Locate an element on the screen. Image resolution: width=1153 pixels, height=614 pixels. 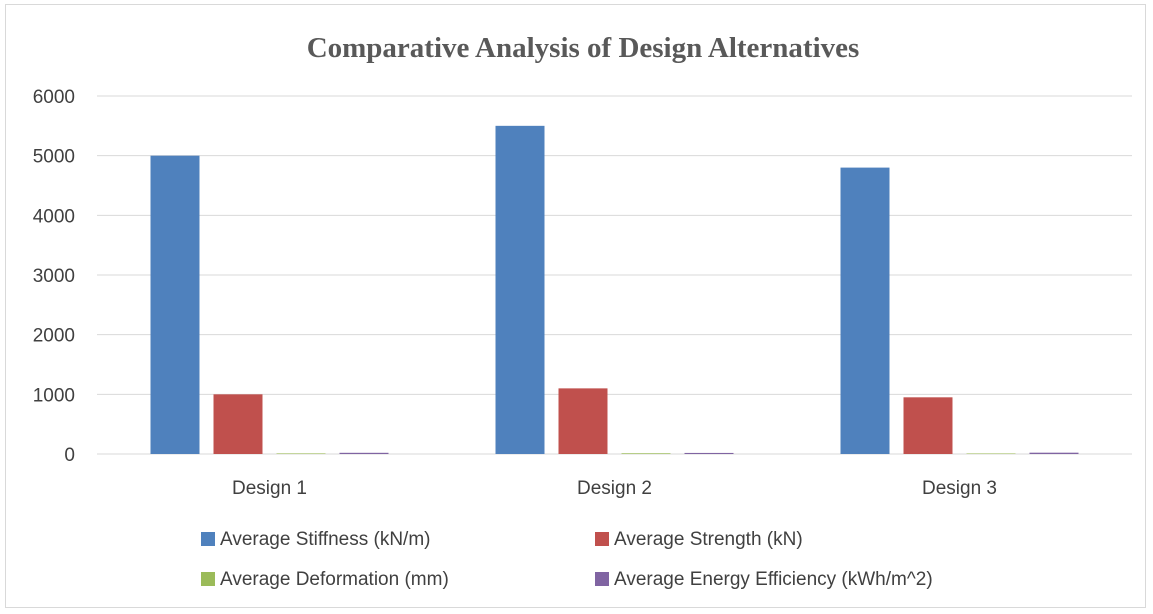
y-tick-label: 1000 is located at coordinates (54, 395).